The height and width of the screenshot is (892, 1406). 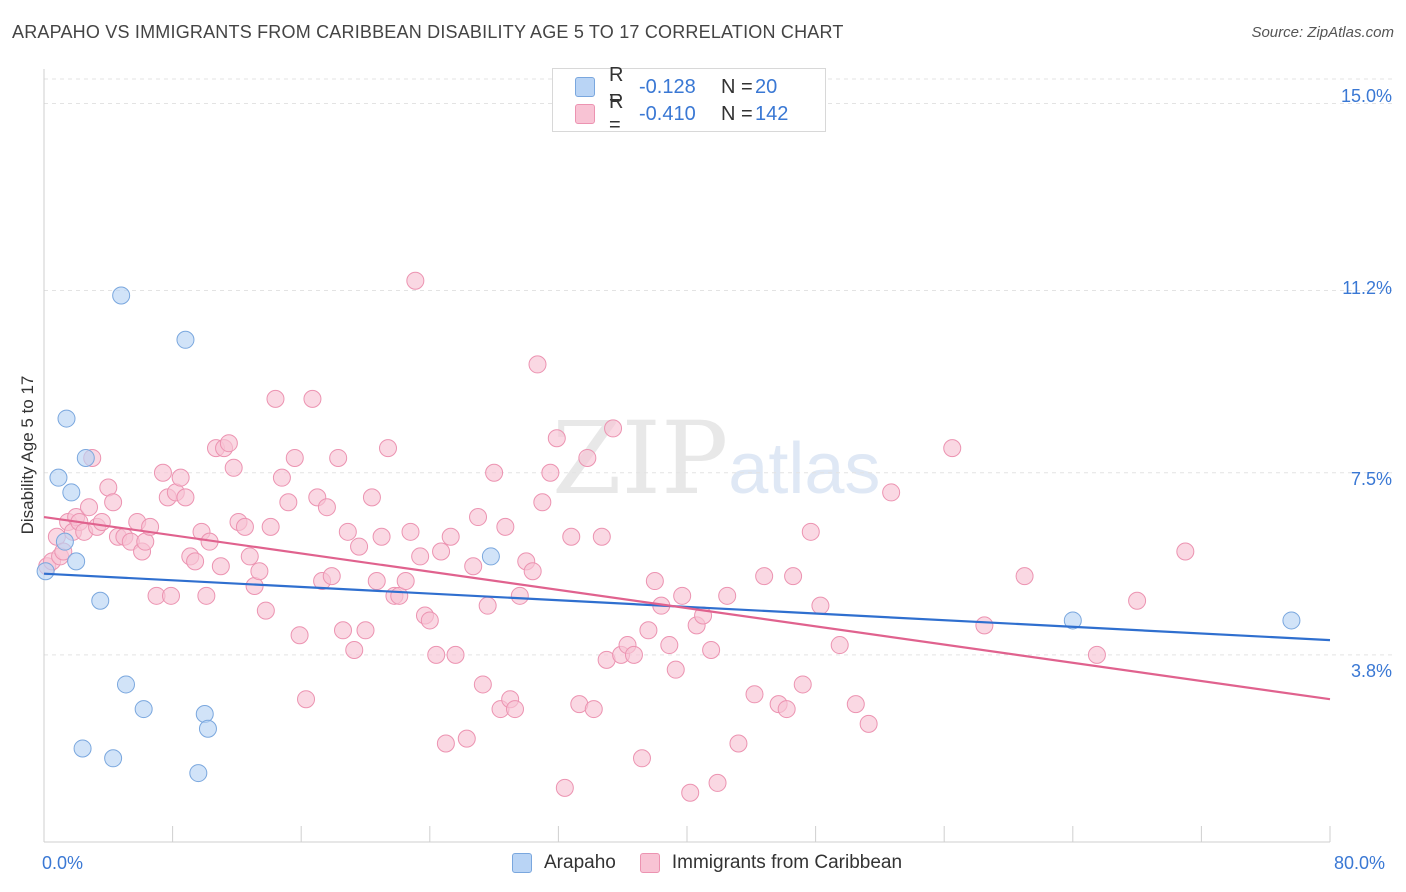 What do you see at coordinates (1360, 863) in the screenshot?
I see `x-tick-label: 80.0%` at bounding box center [1360, 863].